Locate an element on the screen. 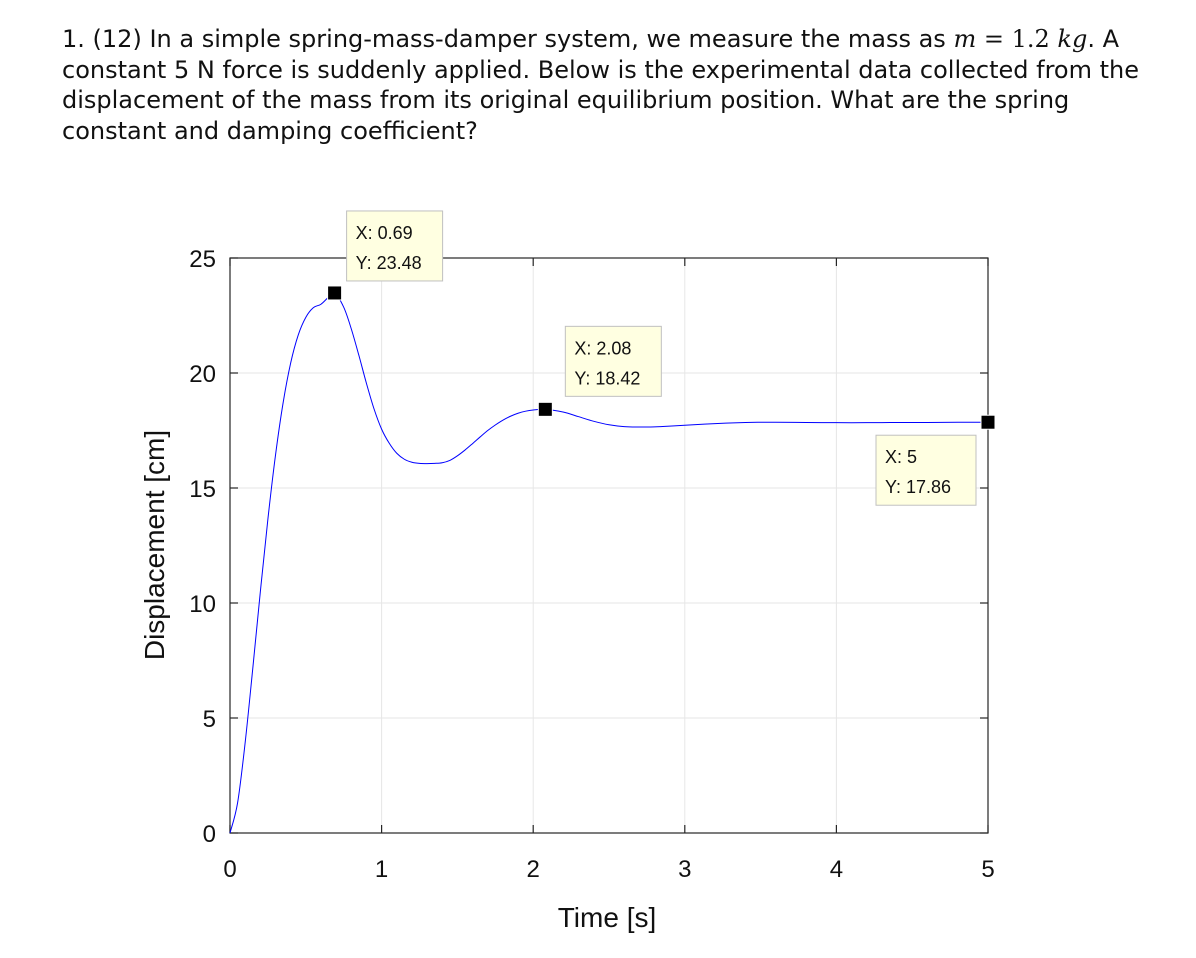 This screenshot has width=1196, height=958. y-tick-labels: 0 5 10 15 20 25 is located at coordinates (202, 547).